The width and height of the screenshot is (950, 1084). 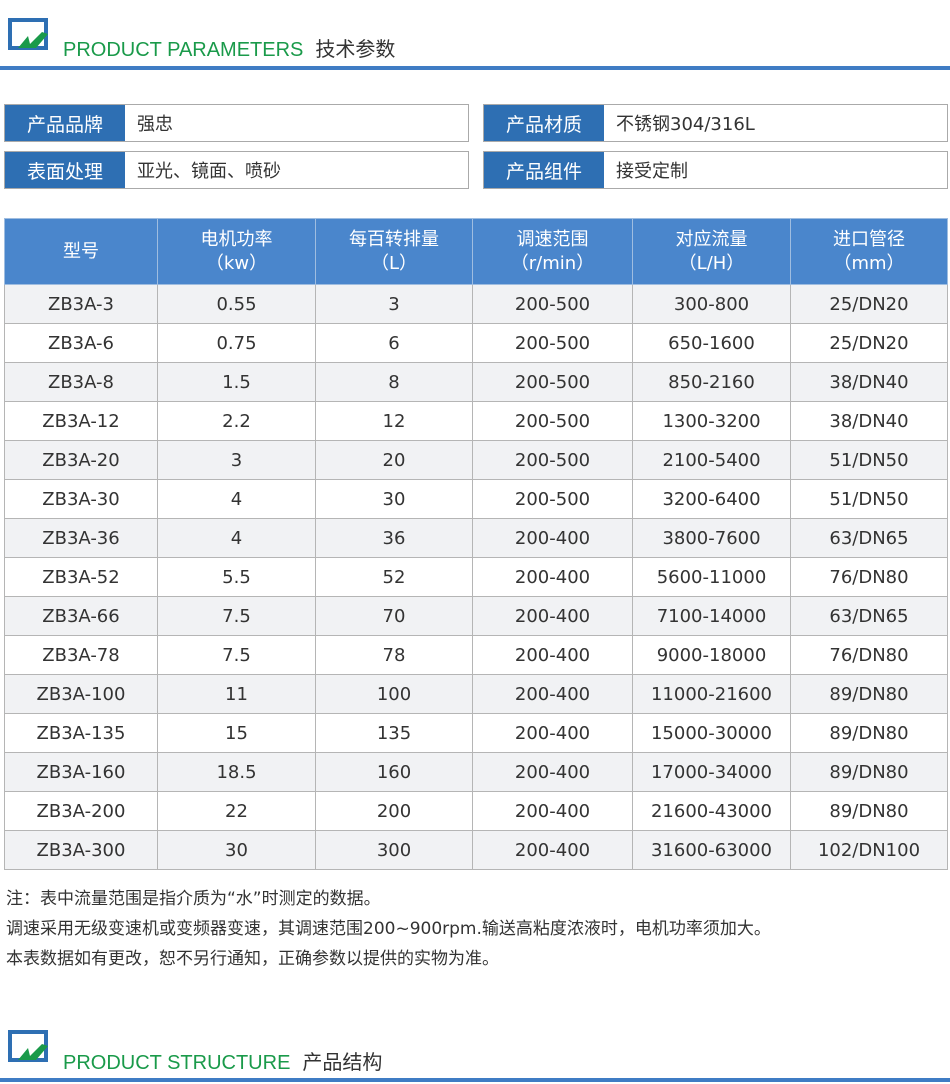 What do you see at coordinates (81, 772) in the screenshot?
I see `table-cell: ZB3A-160` at bounding box center [81, 772].